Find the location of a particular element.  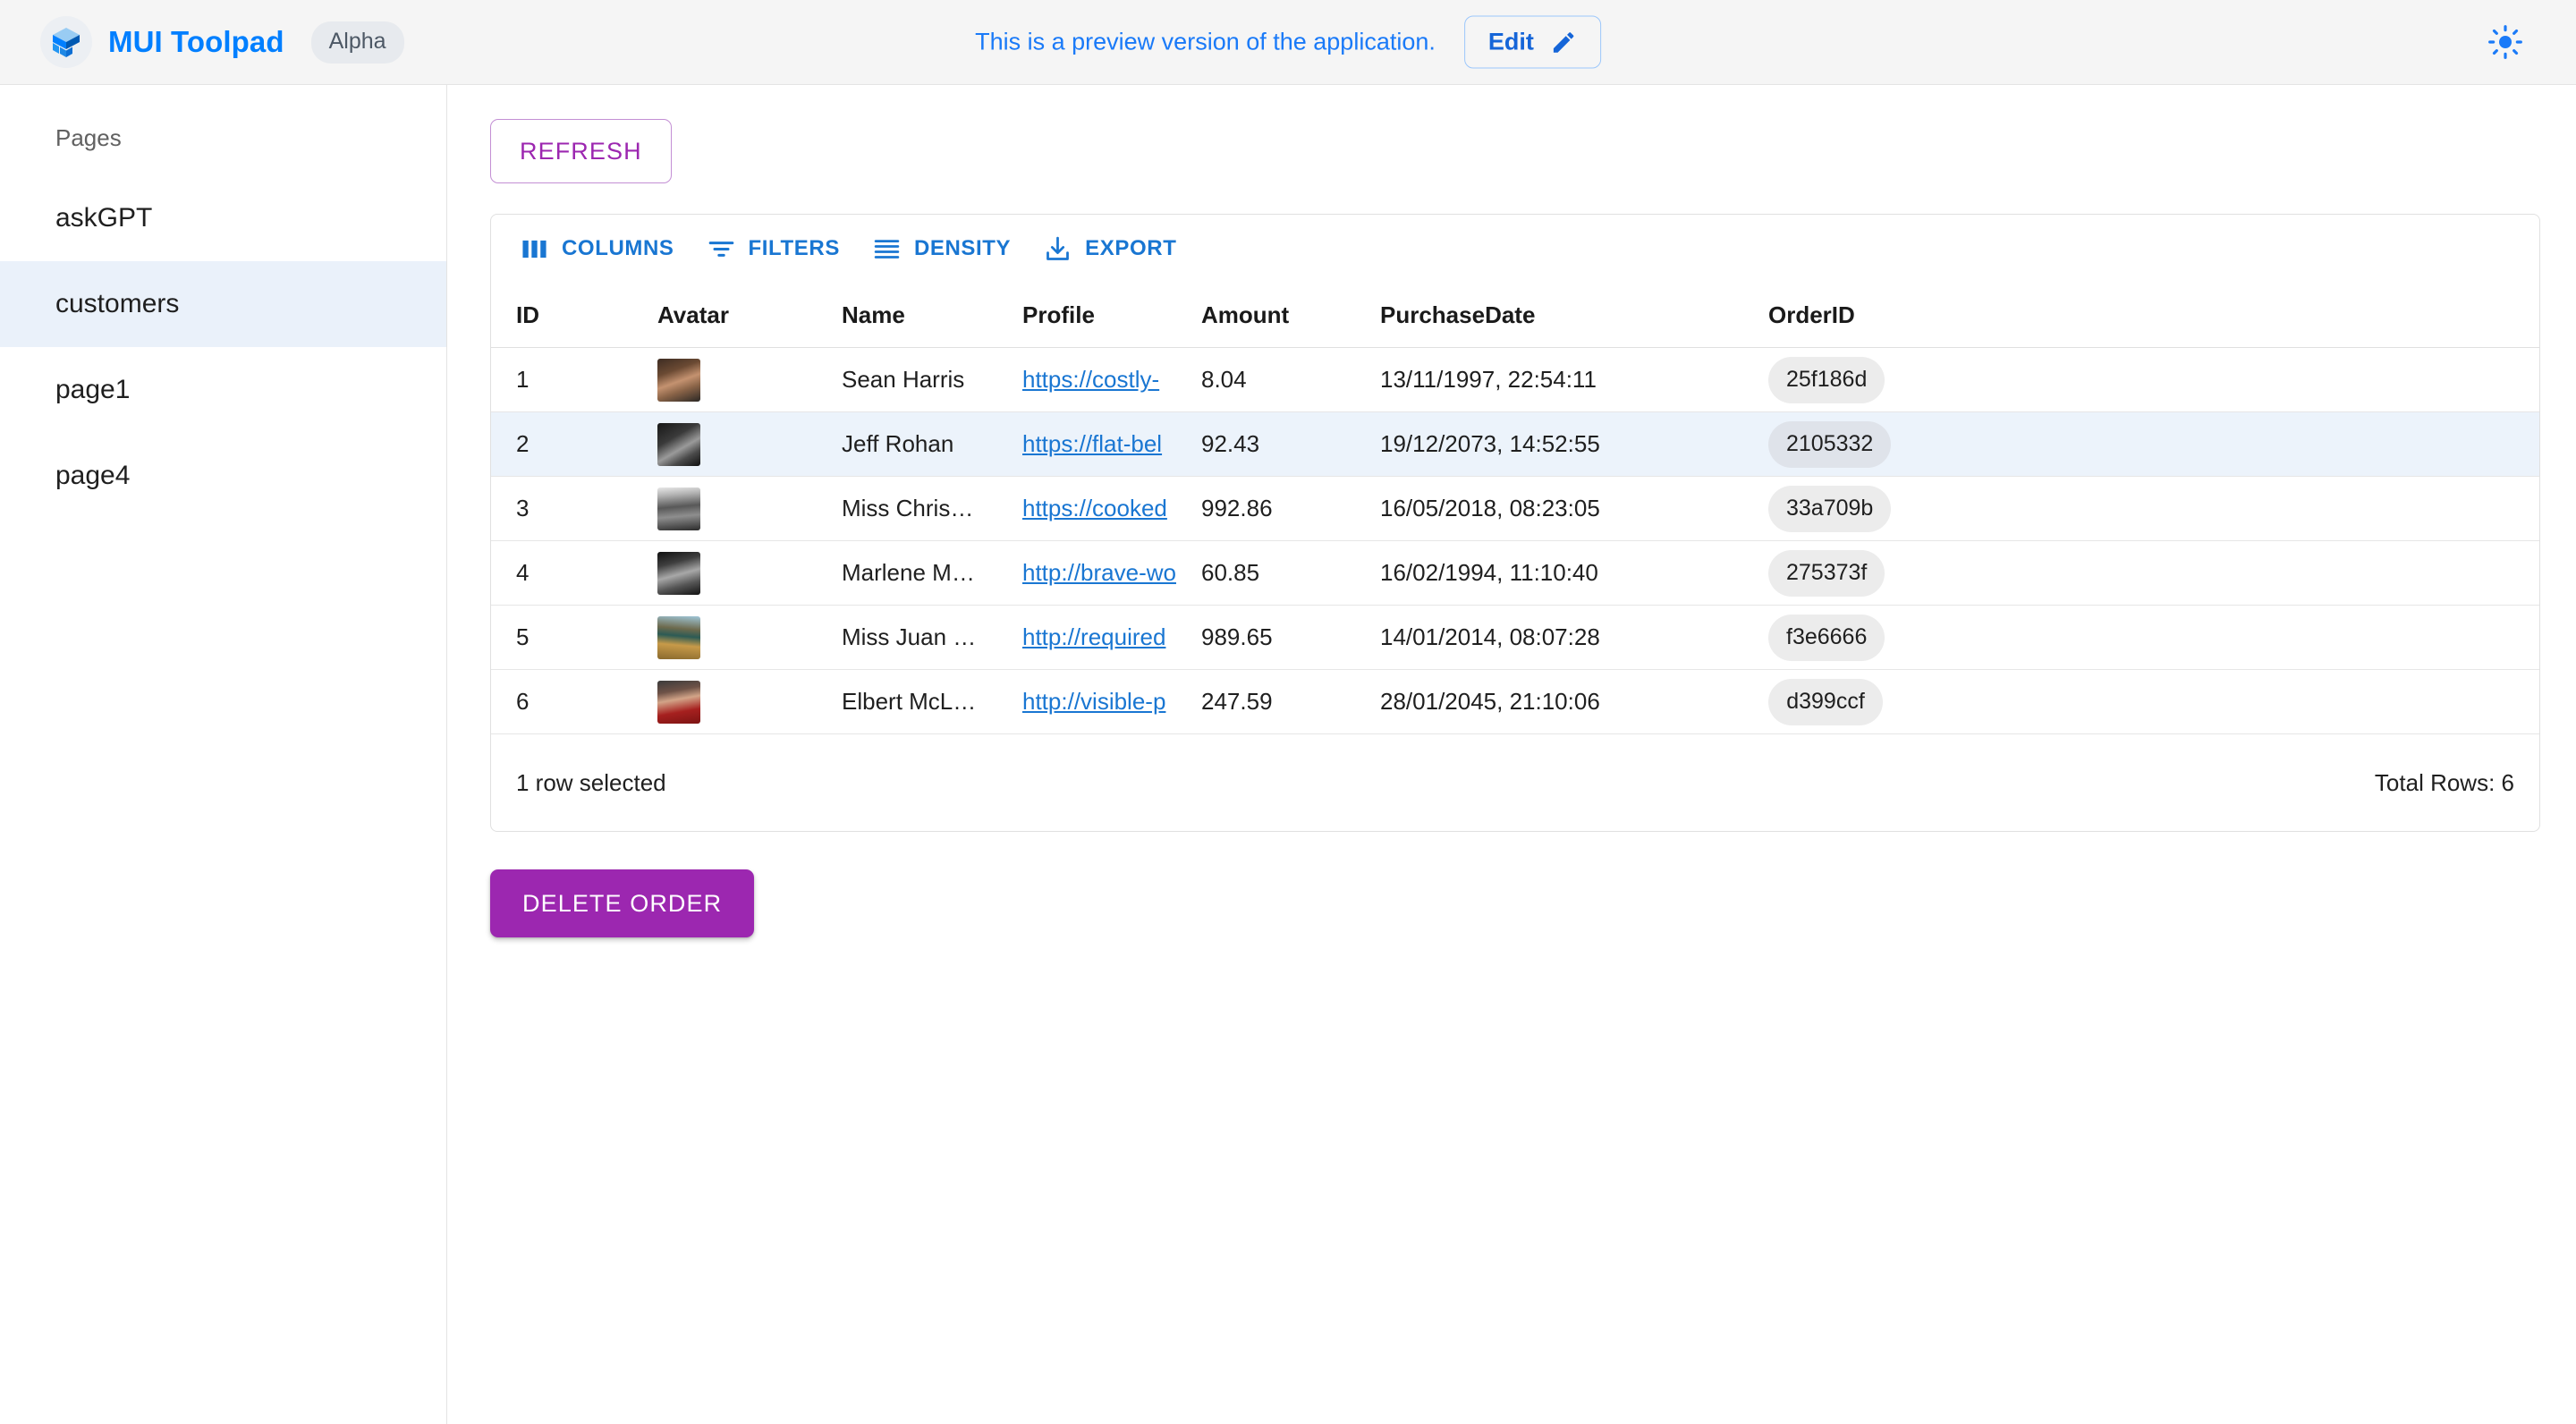

cell-orderid: f3e6666 is located at coordinates (2153, 637).